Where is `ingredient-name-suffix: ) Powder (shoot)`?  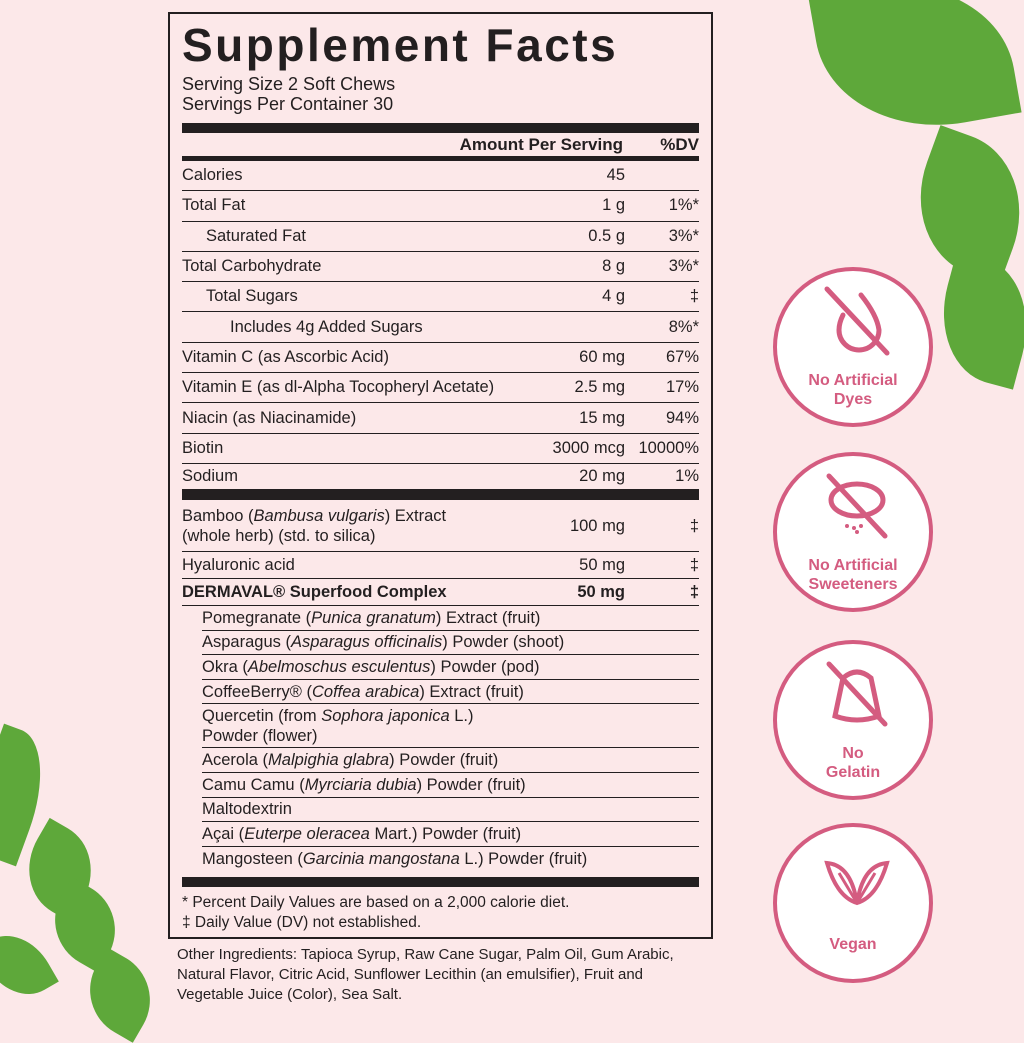 ingredient-name-suffix: ) Powder (shoot) is located at coordinates (503, 642).